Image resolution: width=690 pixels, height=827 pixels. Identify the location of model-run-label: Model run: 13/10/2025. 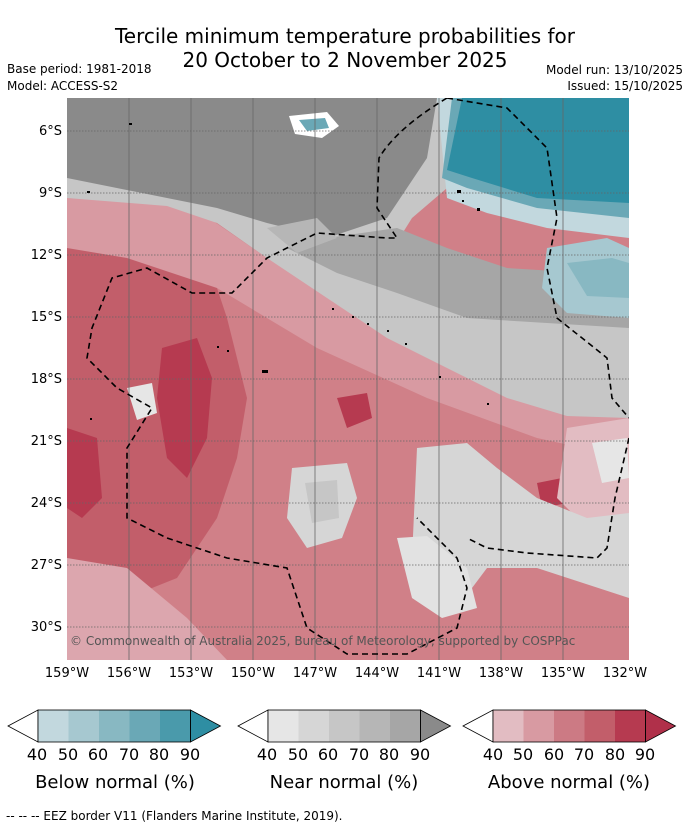
(614, 70).